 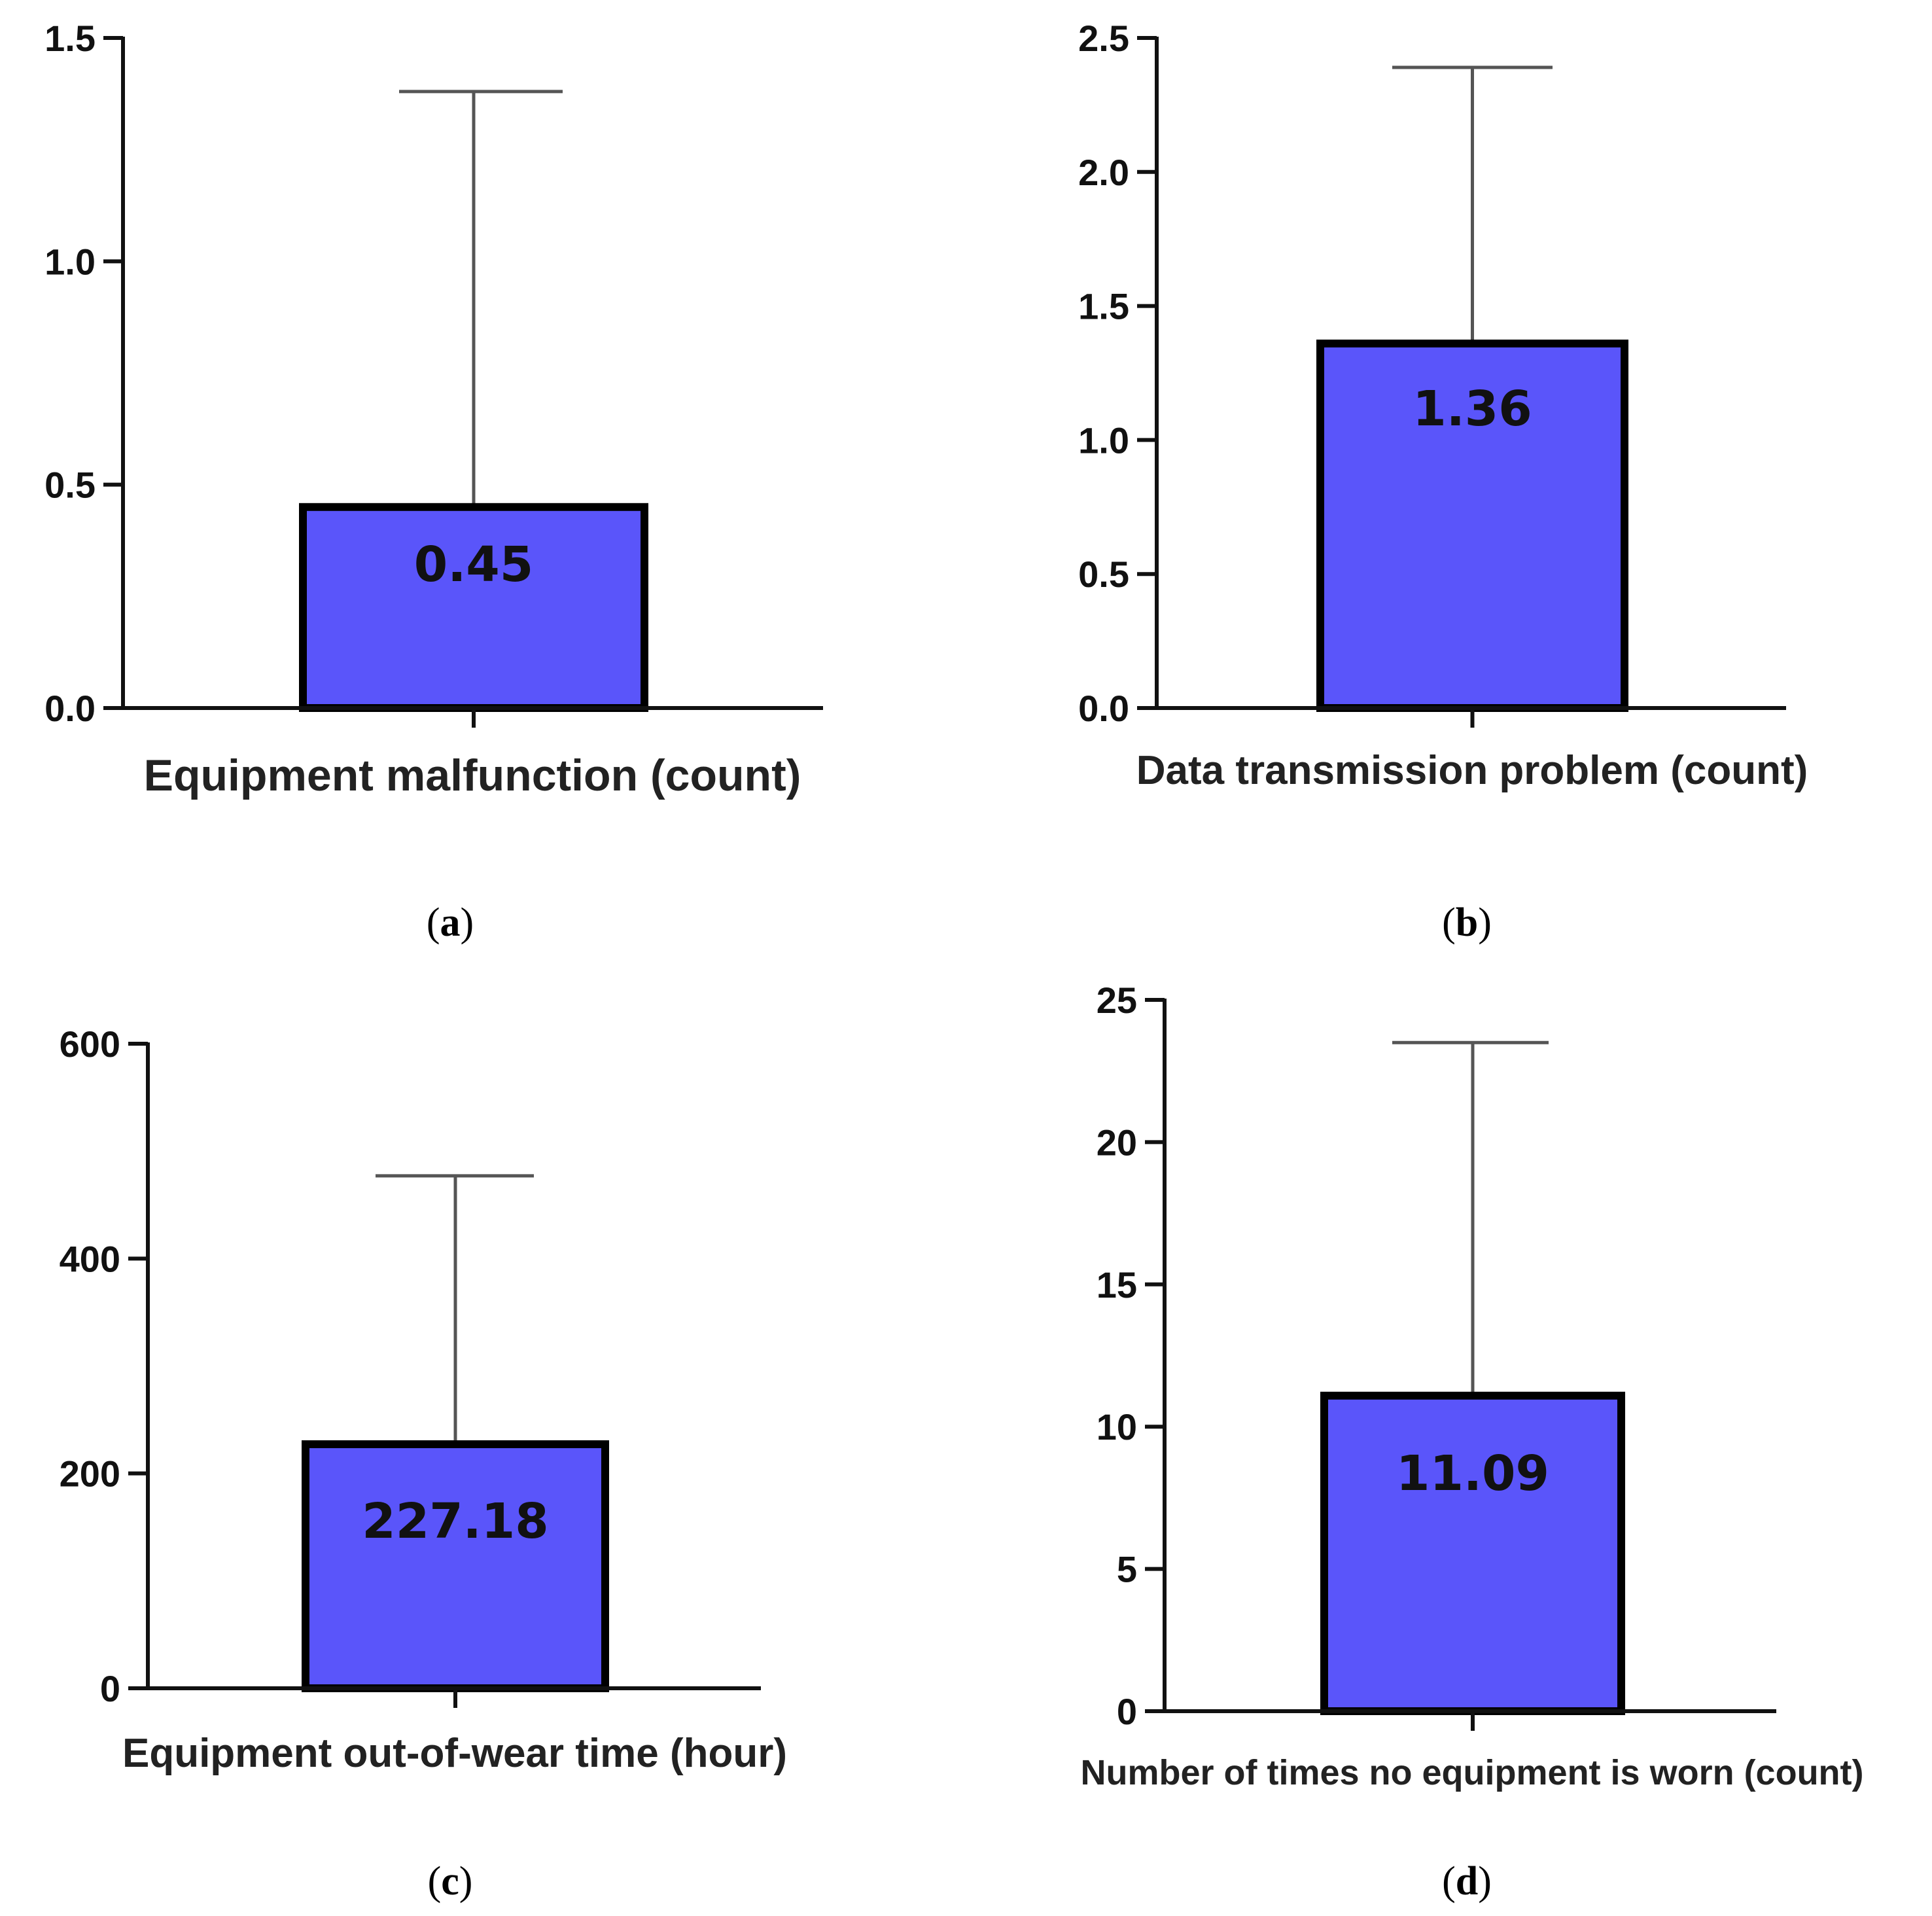 What do you see at coordinates (90, 1044) in the screenshot?
I see `y-tick-label: 600` at bounding box center [90, 1044].